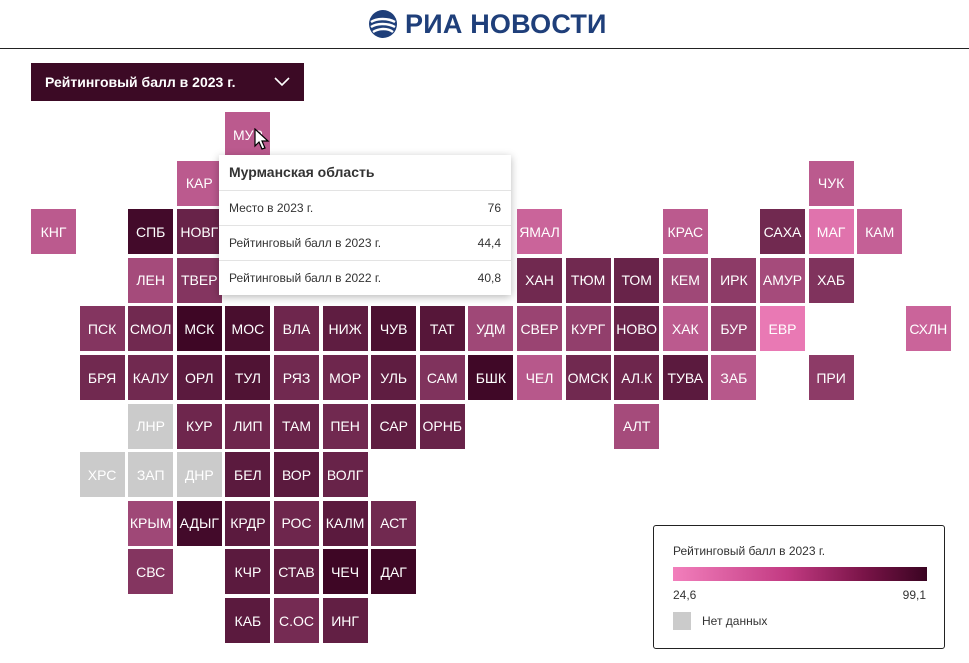 The width and height of the screenshot is (969, 663). Describe the element at coordinates (262, 139) in the screenshot. I see `mouse-pointer-icon` at that location.